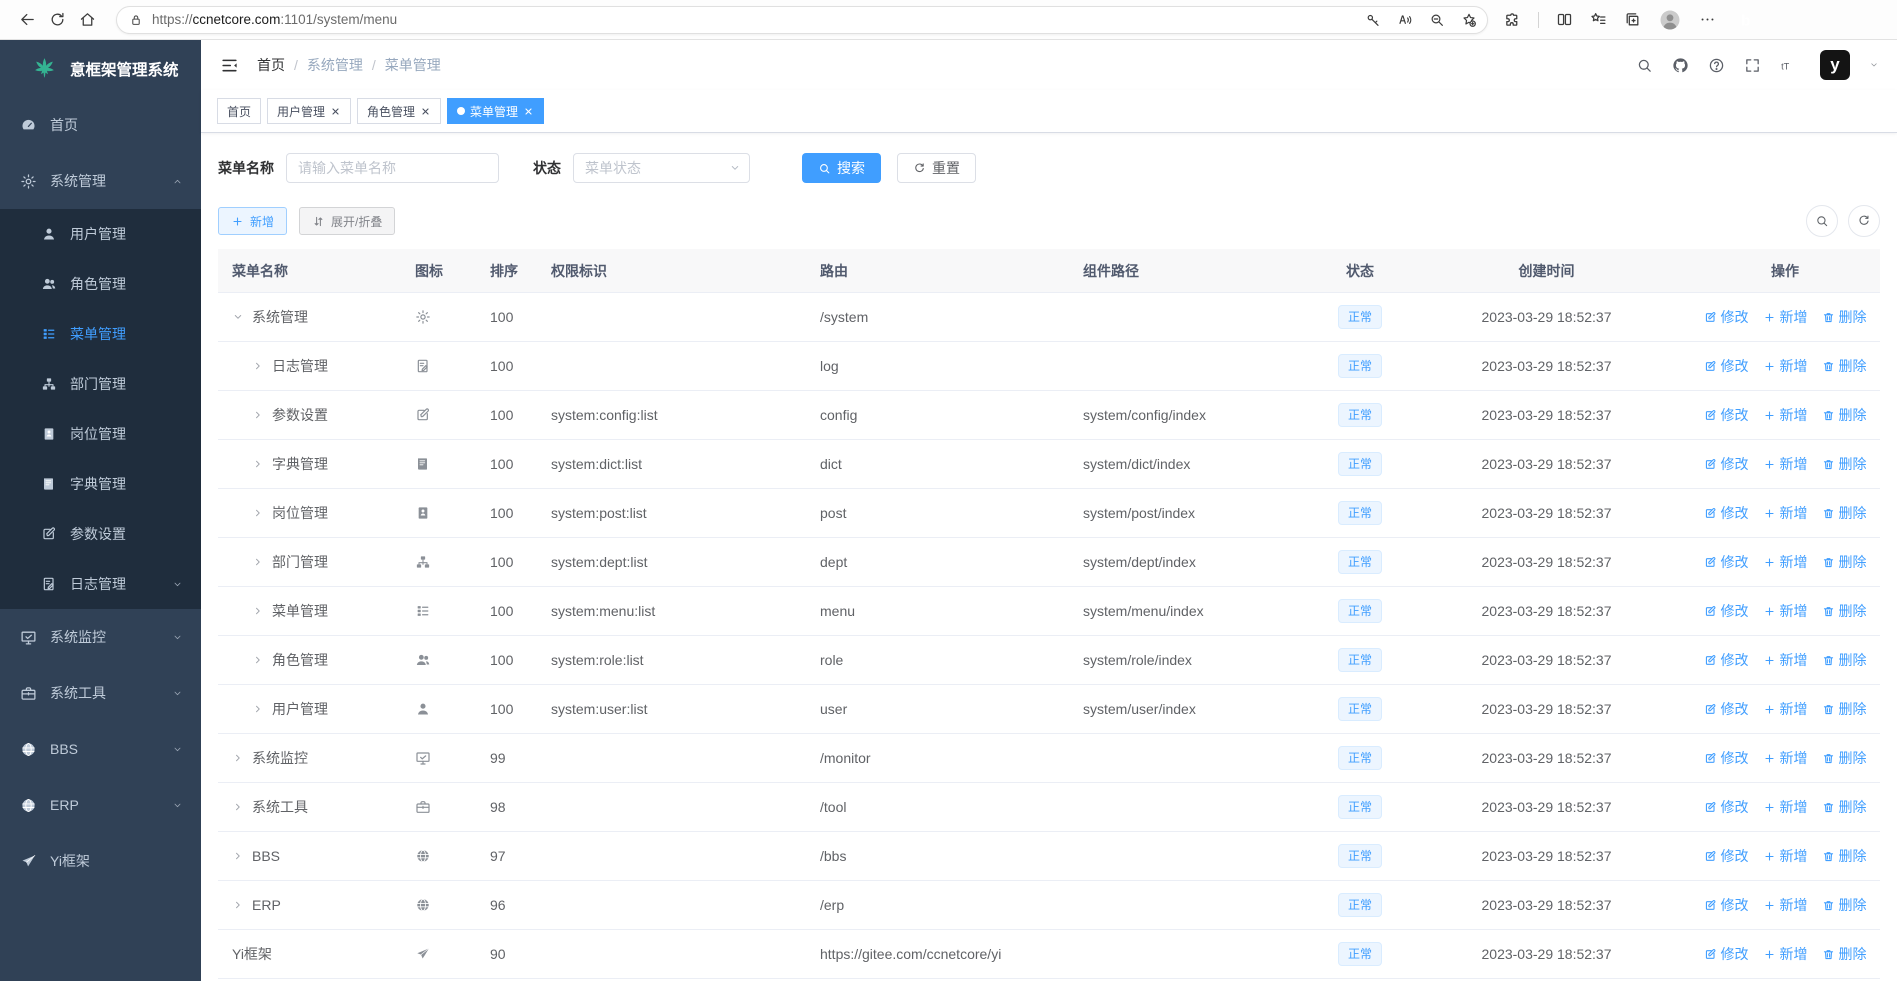  Describe the element at coordinates (1788, 65) in the screenshot. I see `font-size-icon` at that location.